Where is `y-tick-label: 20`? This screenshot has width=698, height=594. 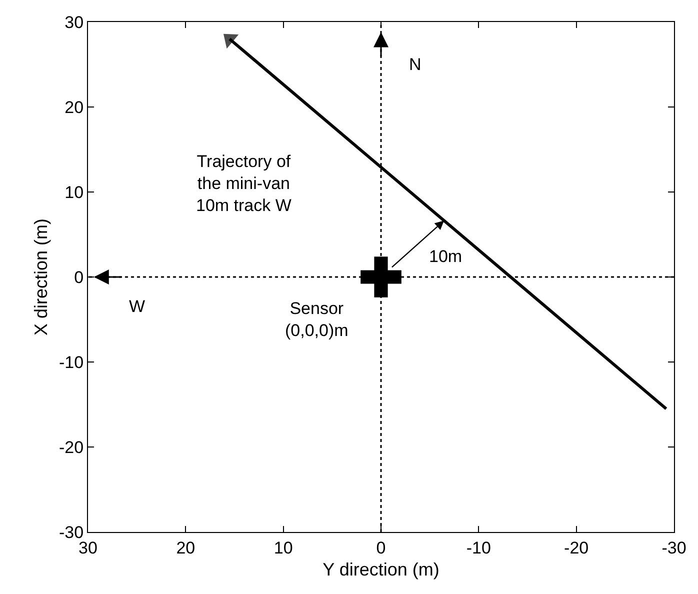 y-tick-label: 20 is located at coordinates (74, 107).